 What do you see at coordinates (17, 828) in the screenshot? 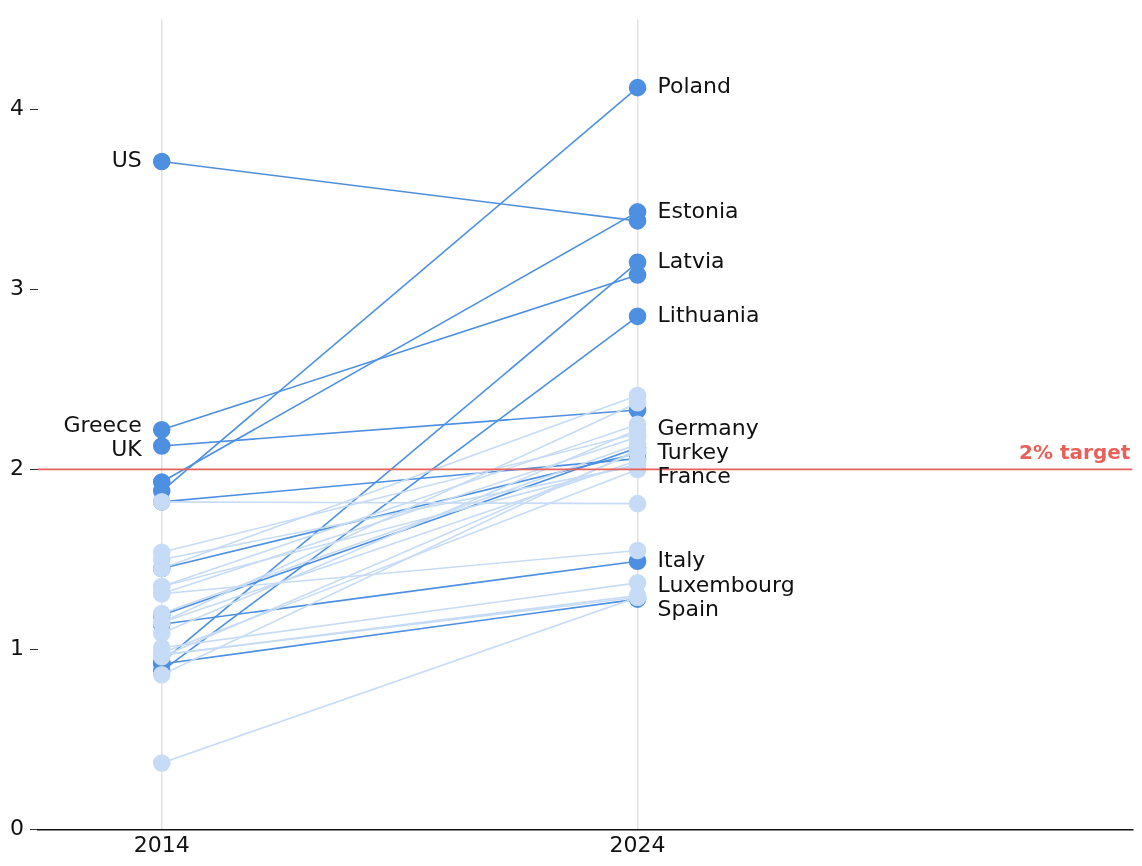
I see `y-tick-label: 0` at bounding box center [17, 828].